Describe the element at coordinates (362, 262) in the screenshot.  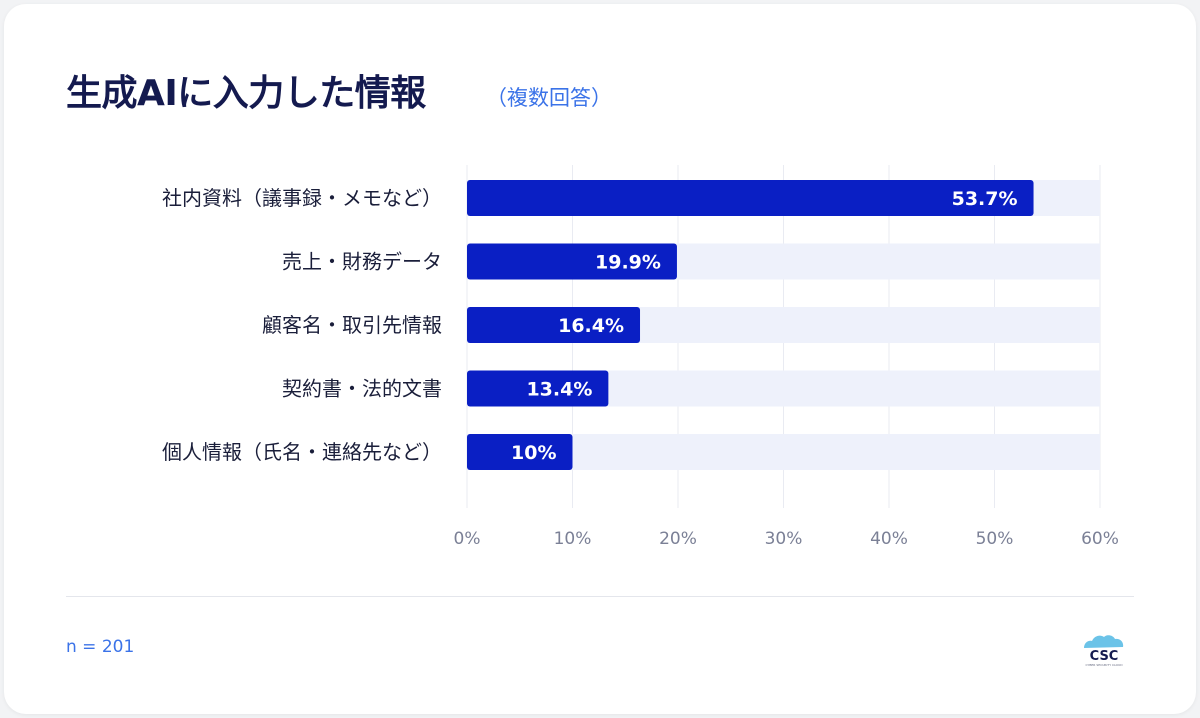
I see `category-label: 売上・財務データ` at that location.